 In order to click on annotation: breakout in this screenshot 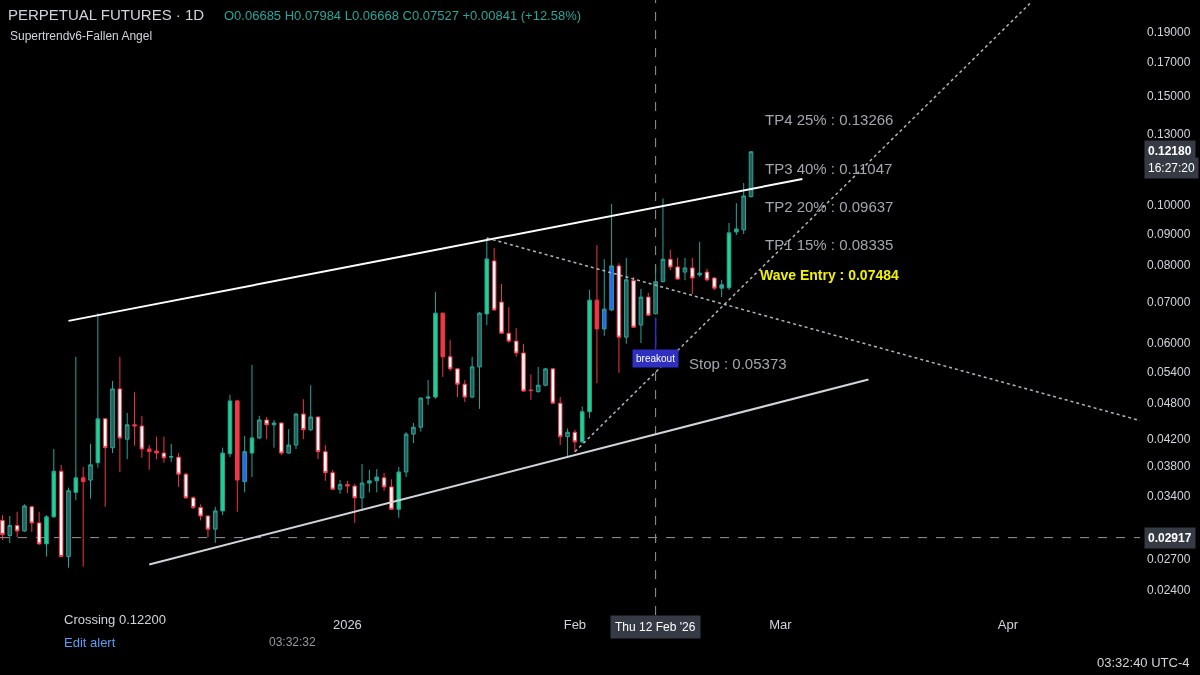, I will do `click(656, 358)`.